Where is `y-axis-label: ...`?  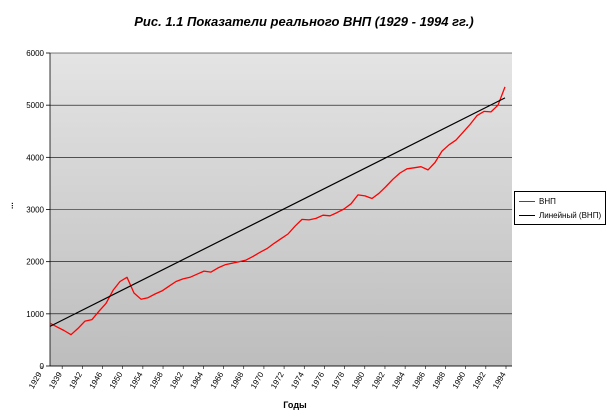
y-axis-label: ... is located at coordinates (10, 205).